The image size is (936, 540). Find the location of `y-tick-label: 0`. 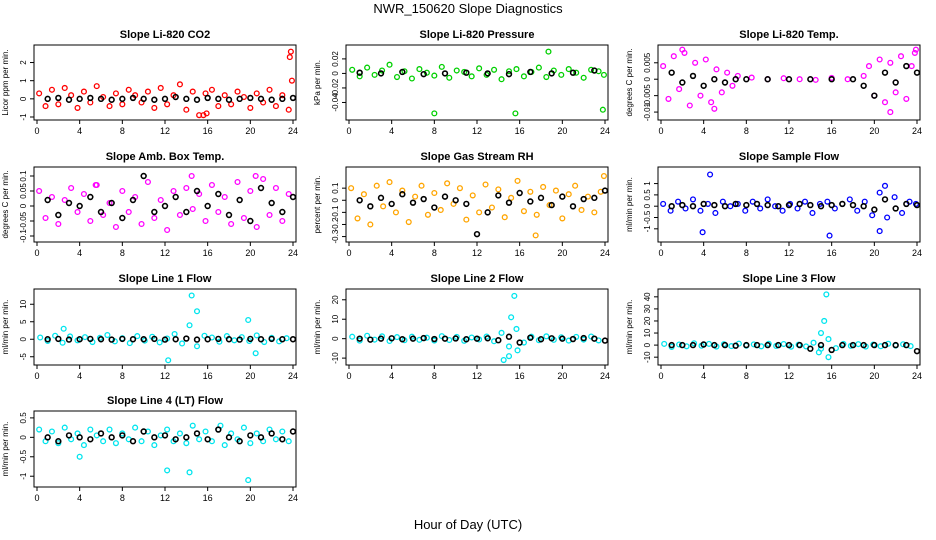

y-tick-label: 0 is located at coordinates (335, 73).